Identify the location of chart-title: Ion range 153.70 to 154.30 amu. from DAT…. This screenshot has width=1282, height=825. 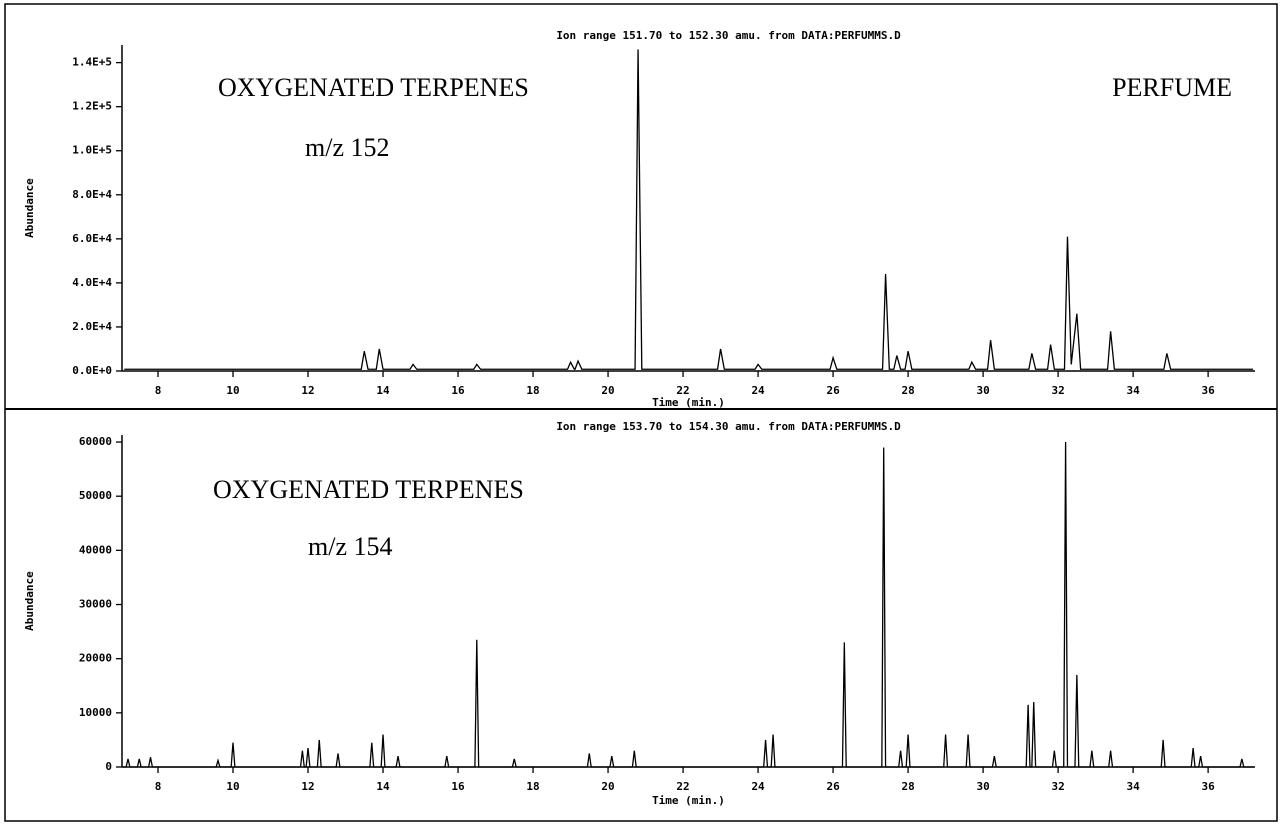
(728, 426).